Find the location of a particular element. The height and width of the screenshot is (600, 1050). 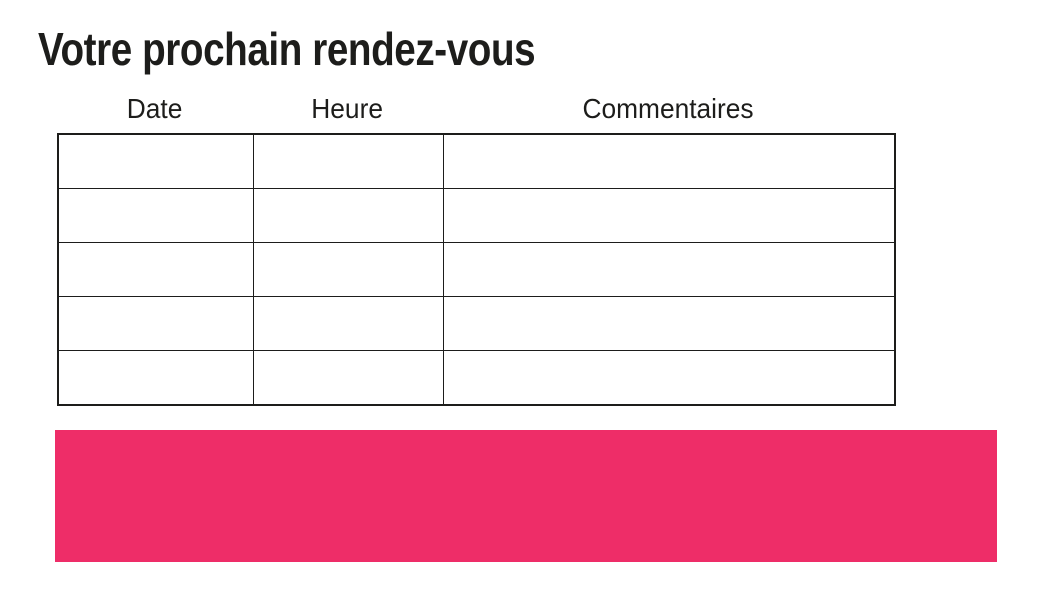

table-header-row: Date Heure Commentaires is located at coordinates (475, 109).